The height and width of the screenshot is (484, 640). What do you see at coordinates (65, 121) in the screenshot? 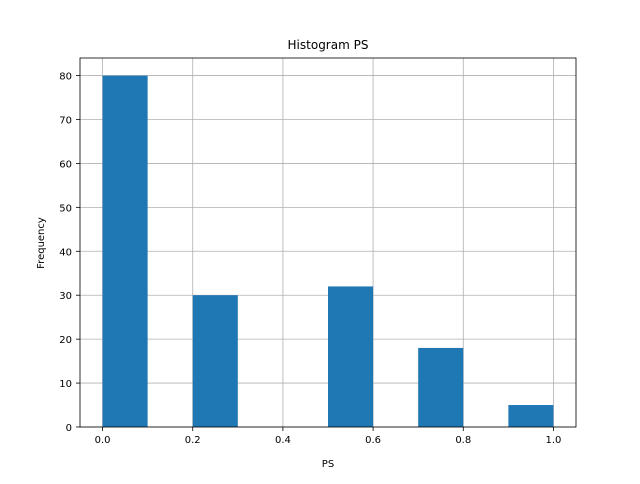
I see `y-tick-label: 70` at bounding box center [65, 121].